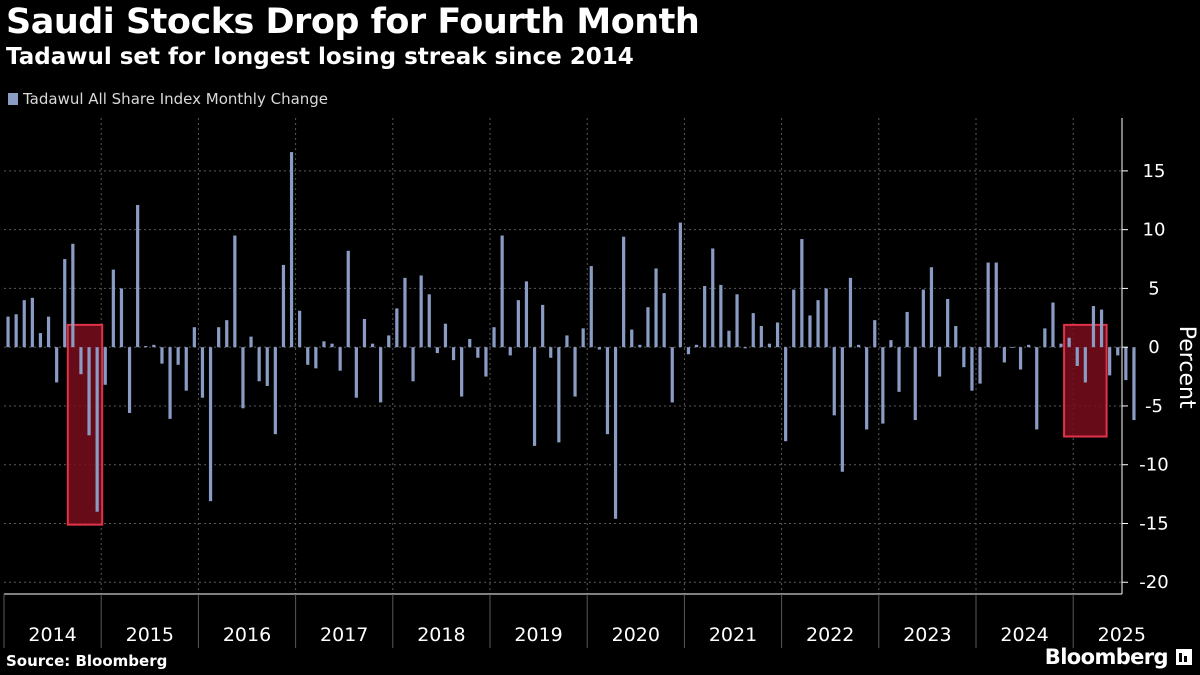 This screenshot has width=1200, height=675. What do you see at coordinates (344, 635) in the screenshot?
I see `x-tick-label: 2017` at bounding box center [344, 635].